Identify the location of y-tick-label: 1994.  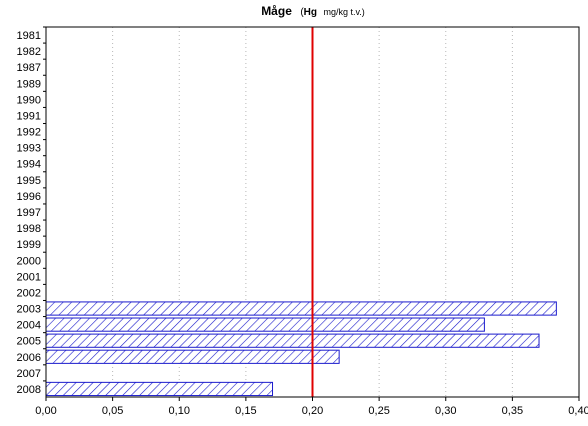
(29, 165).